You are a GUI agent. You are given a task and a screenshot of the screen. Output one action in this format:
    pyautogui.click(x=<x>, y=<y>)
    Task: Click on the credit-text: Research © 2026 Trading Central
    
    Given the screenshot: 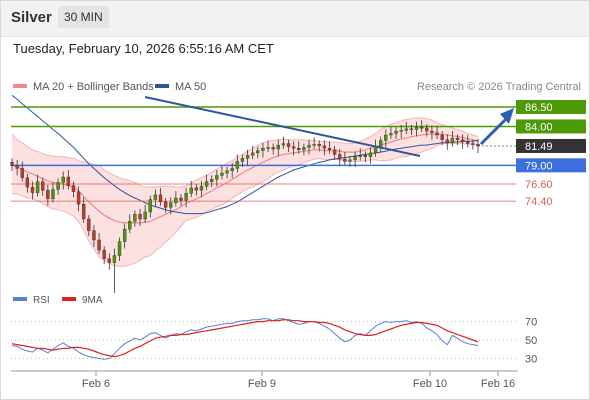 What is the action you would take?
    pyautogui.click(x=499, y=87)
    